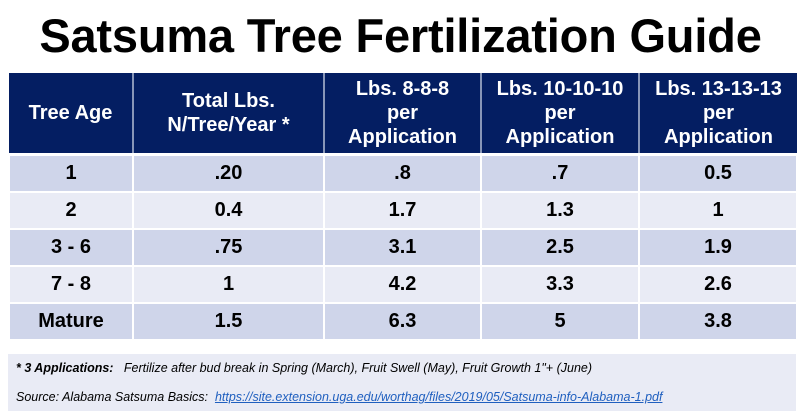 Image resolution: width=801 pixels, height=419 pixels. What do you see at coordinates (228, 125) in the screenshot?
I see `header-line: N/Tree/Year *` at bounding box center [228, 125].